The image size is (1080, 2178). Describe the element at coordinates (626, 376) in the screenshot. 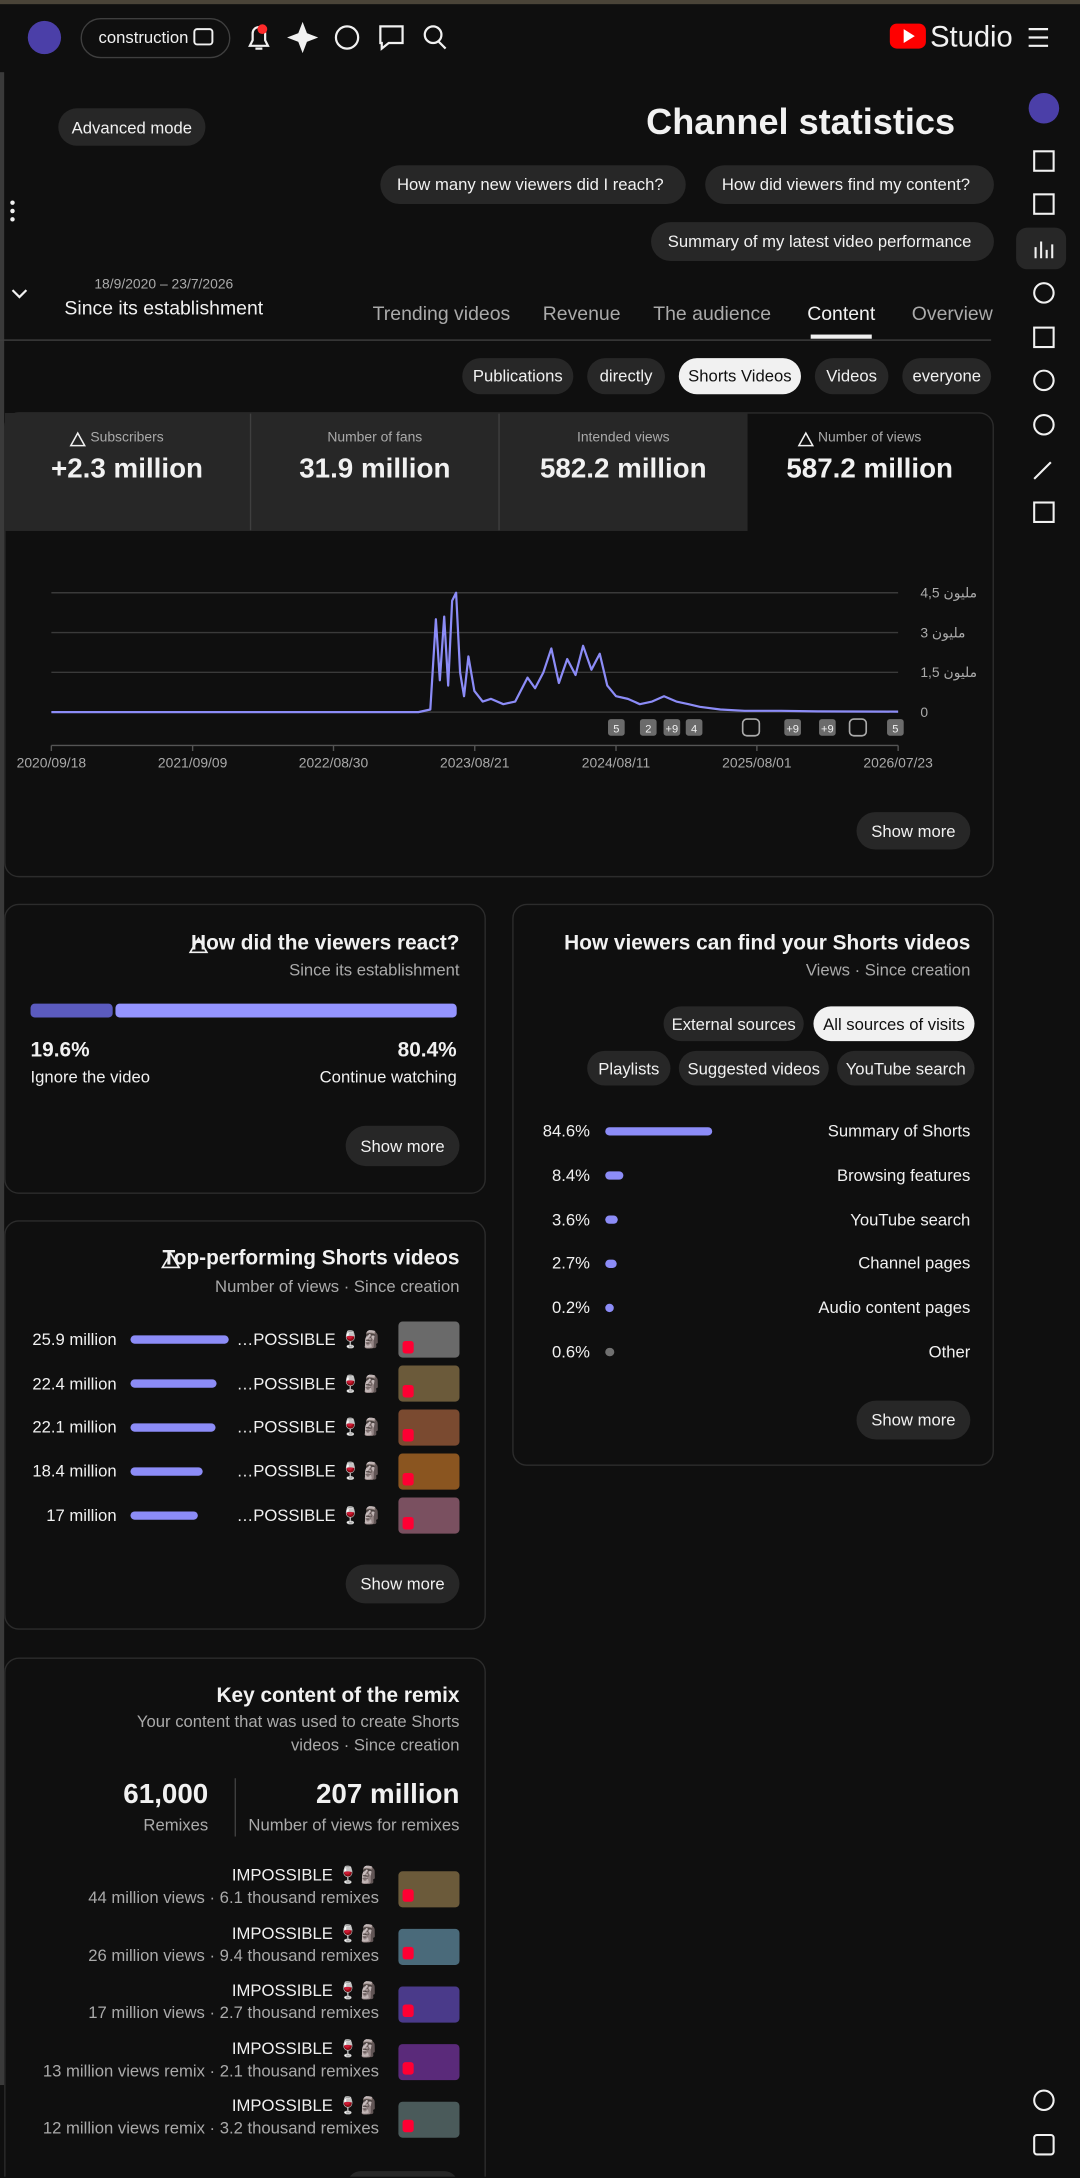

I see `filter-chip: directly` at that location.